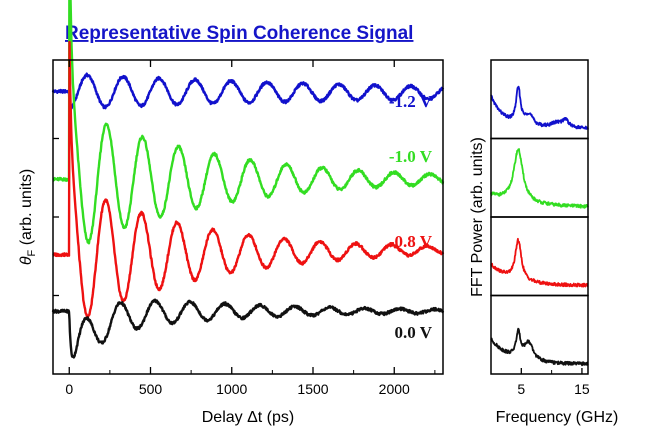 The width and height of the screenshot is (650, 444). I want to click on fft-x-tick-label-0: 5, so click(521, 389).